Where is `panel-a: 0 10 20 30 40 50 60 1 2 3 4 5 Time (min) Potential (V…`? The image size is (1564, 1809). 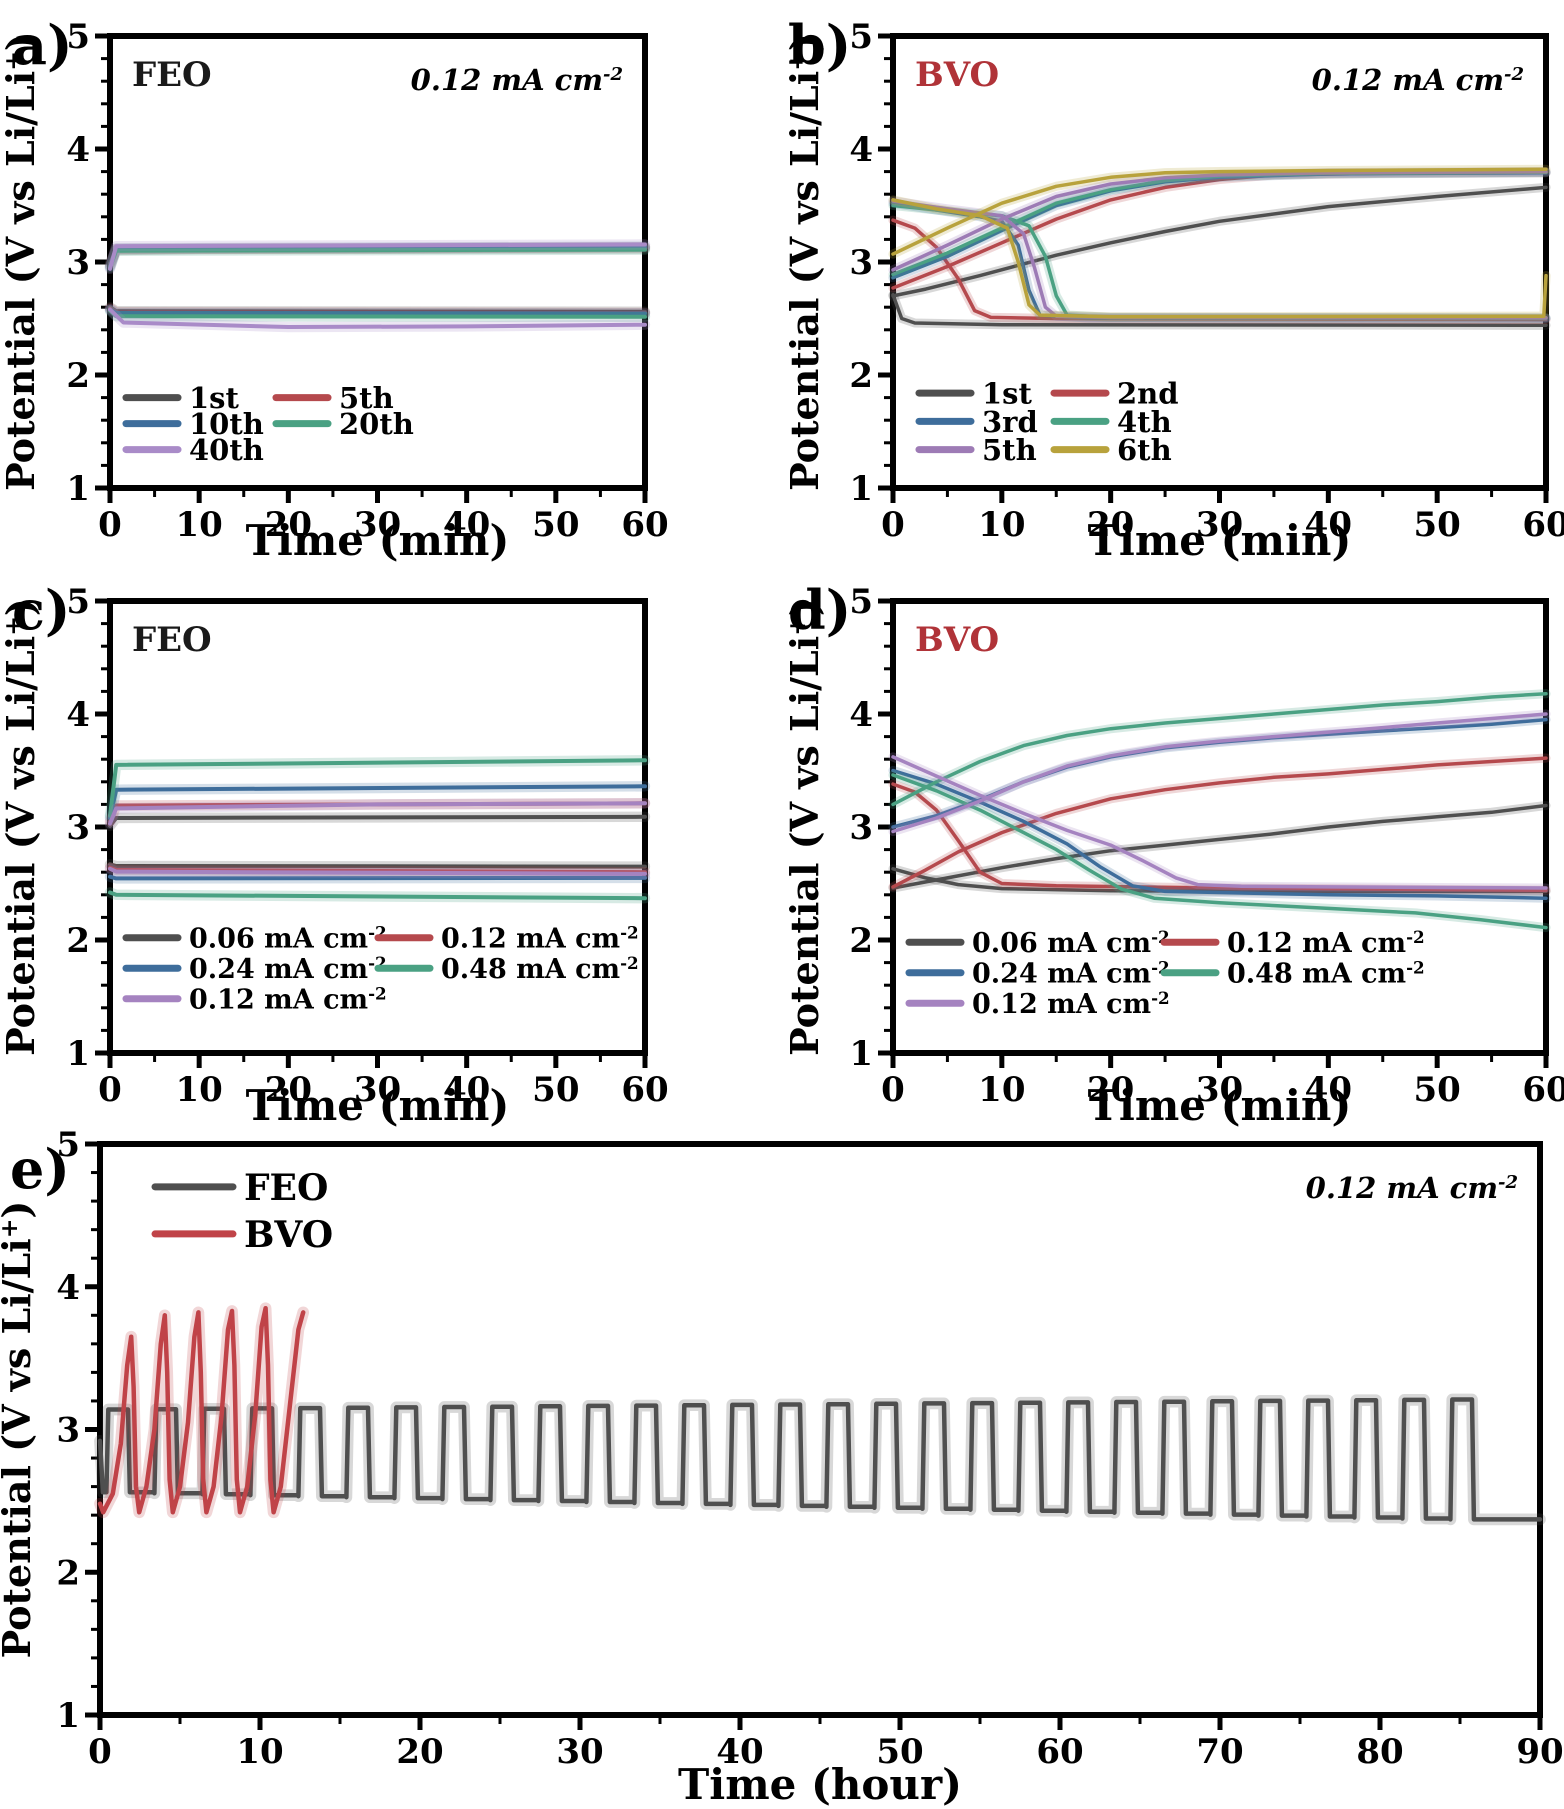
panel-a: 0 10 20 30 40 50 60 1 2 3 4 5 Time (min) Potential (V… is located at coordinates (345, 282).